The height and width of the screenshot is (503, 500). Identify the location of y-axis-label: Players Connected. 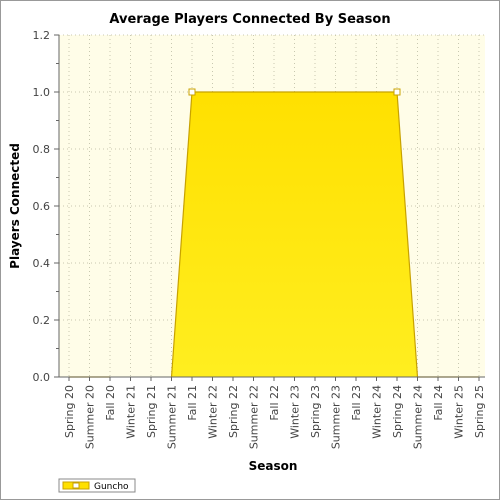
(15, 206).